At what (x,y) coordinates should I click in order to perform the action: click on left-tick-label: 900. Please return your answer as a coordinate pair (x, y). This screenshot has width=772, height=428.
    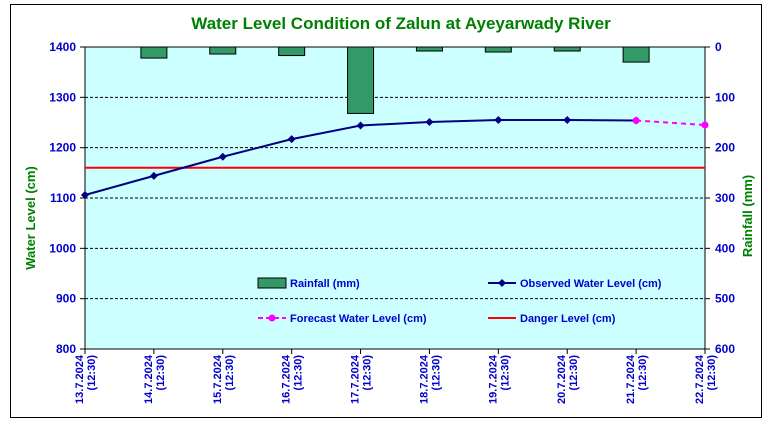
    Looking at the image, I should click on (66, 299).